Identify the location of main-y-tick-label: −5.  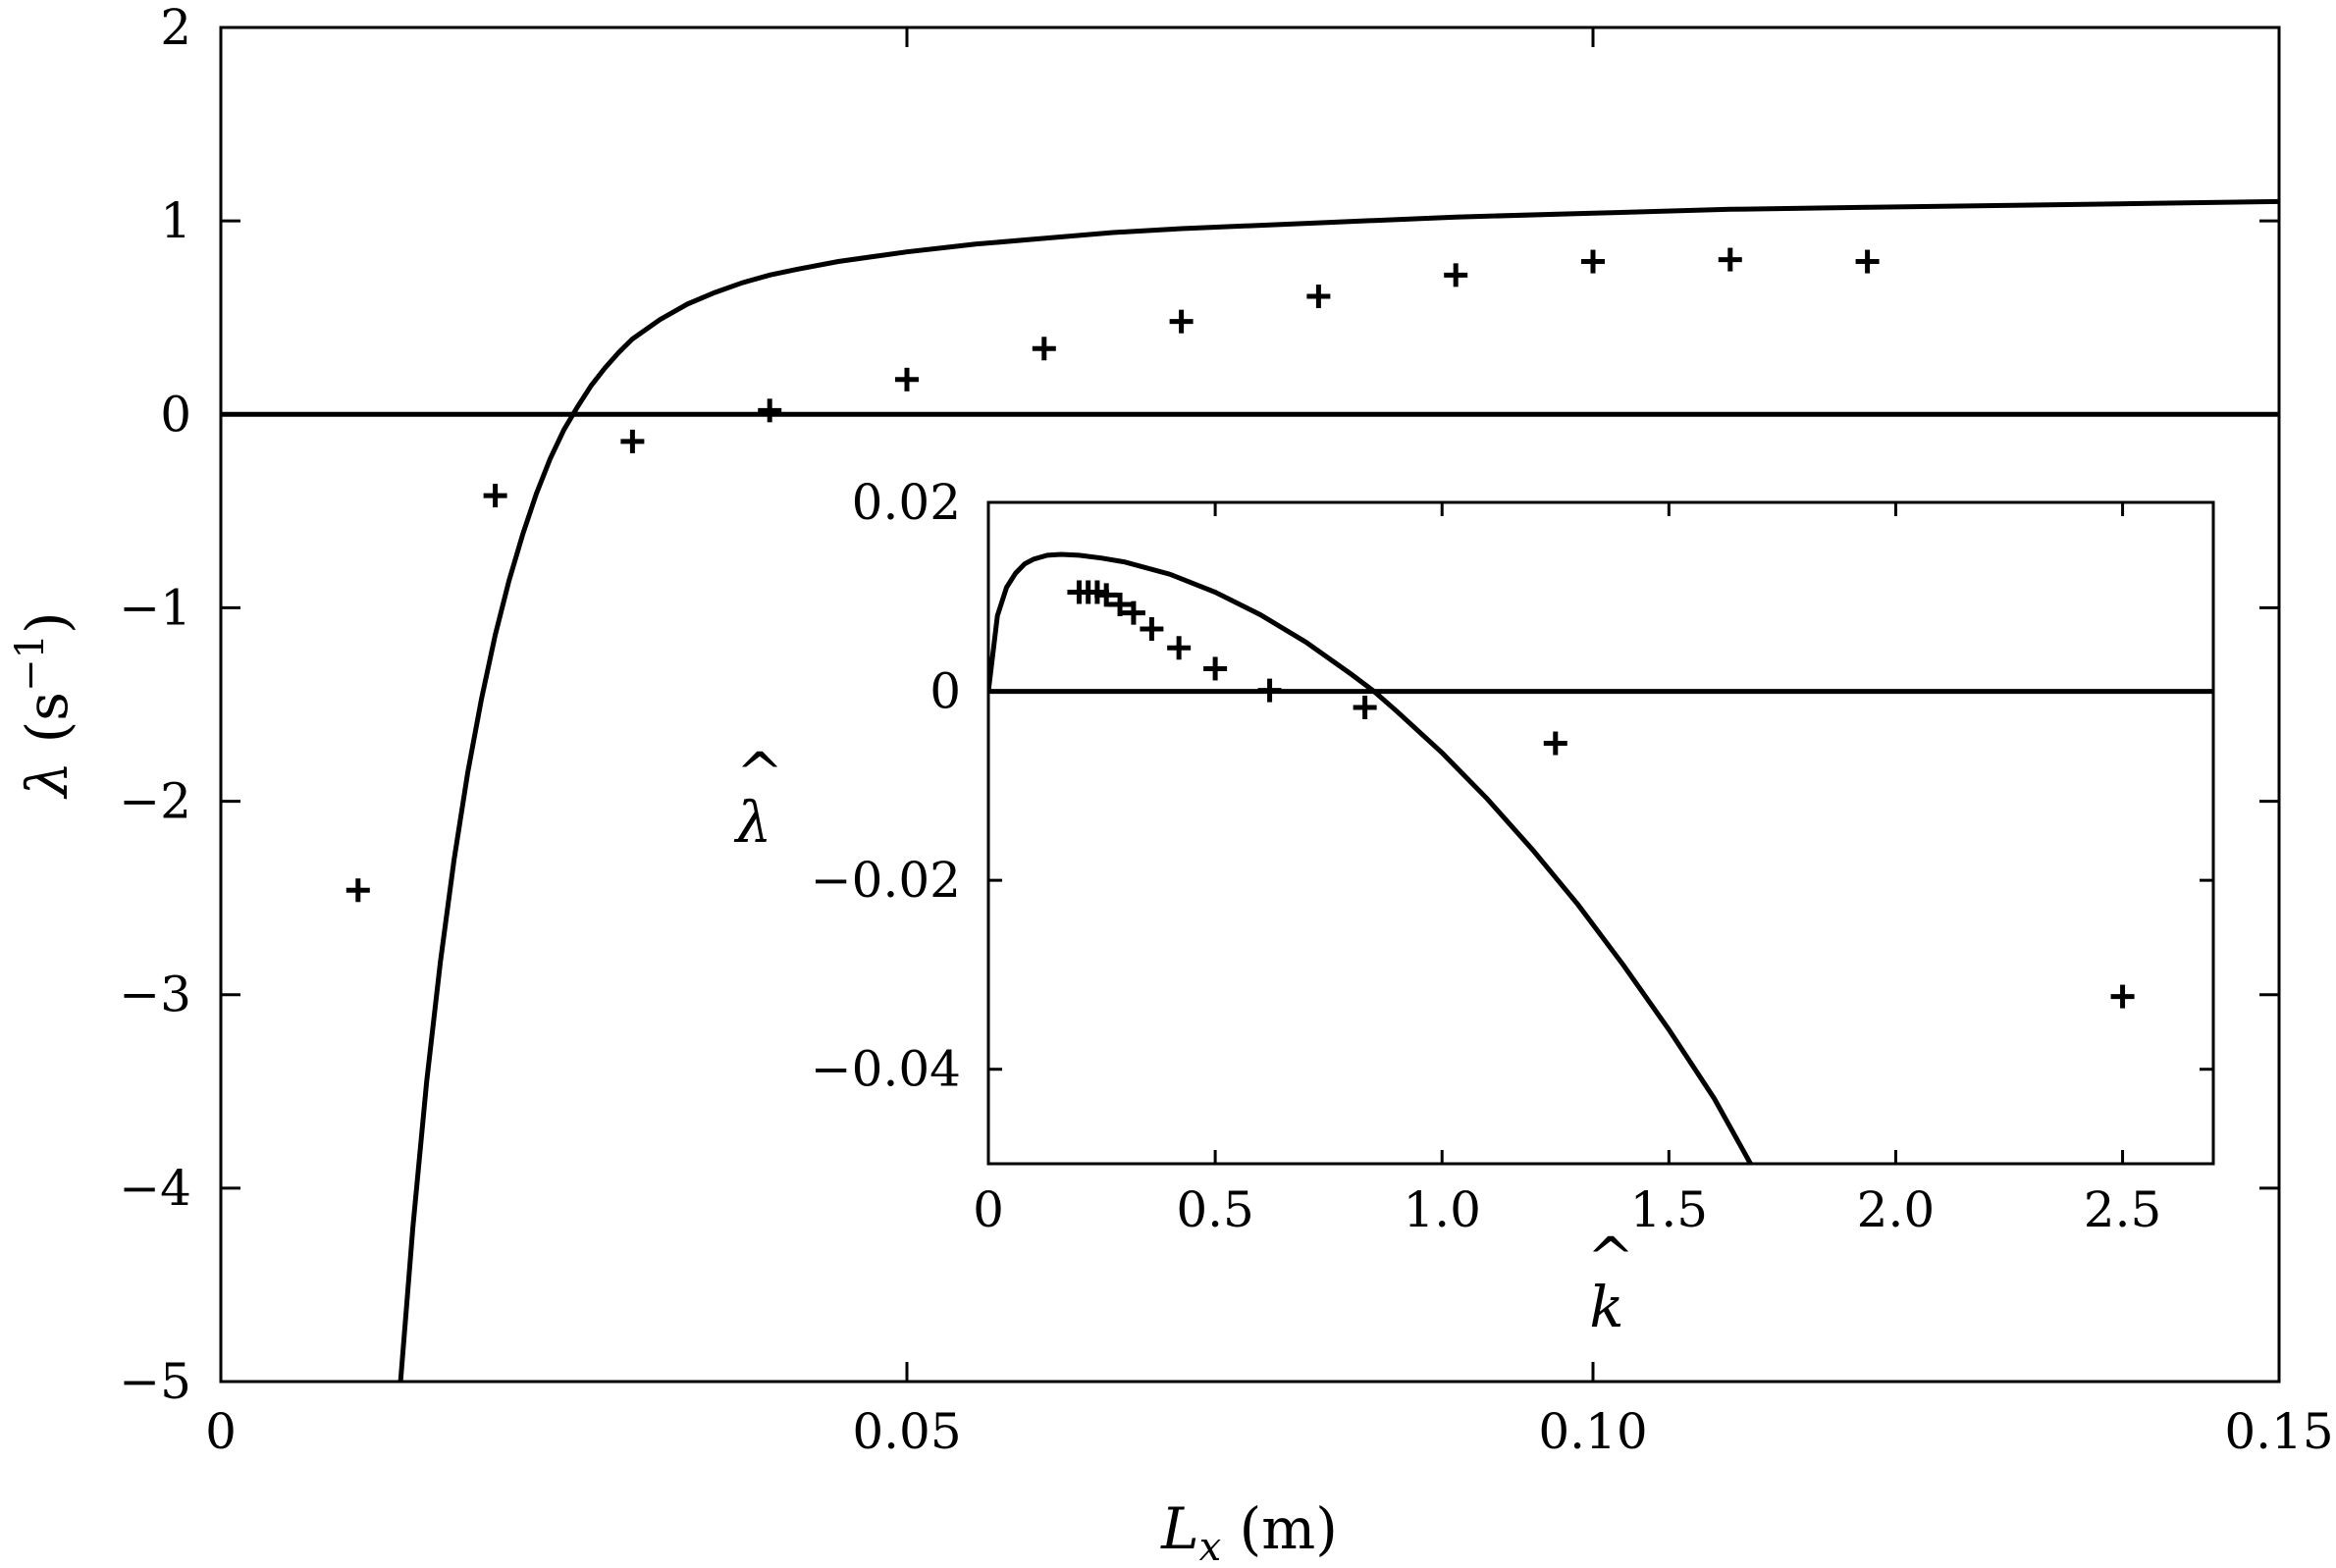
(155, 1381).